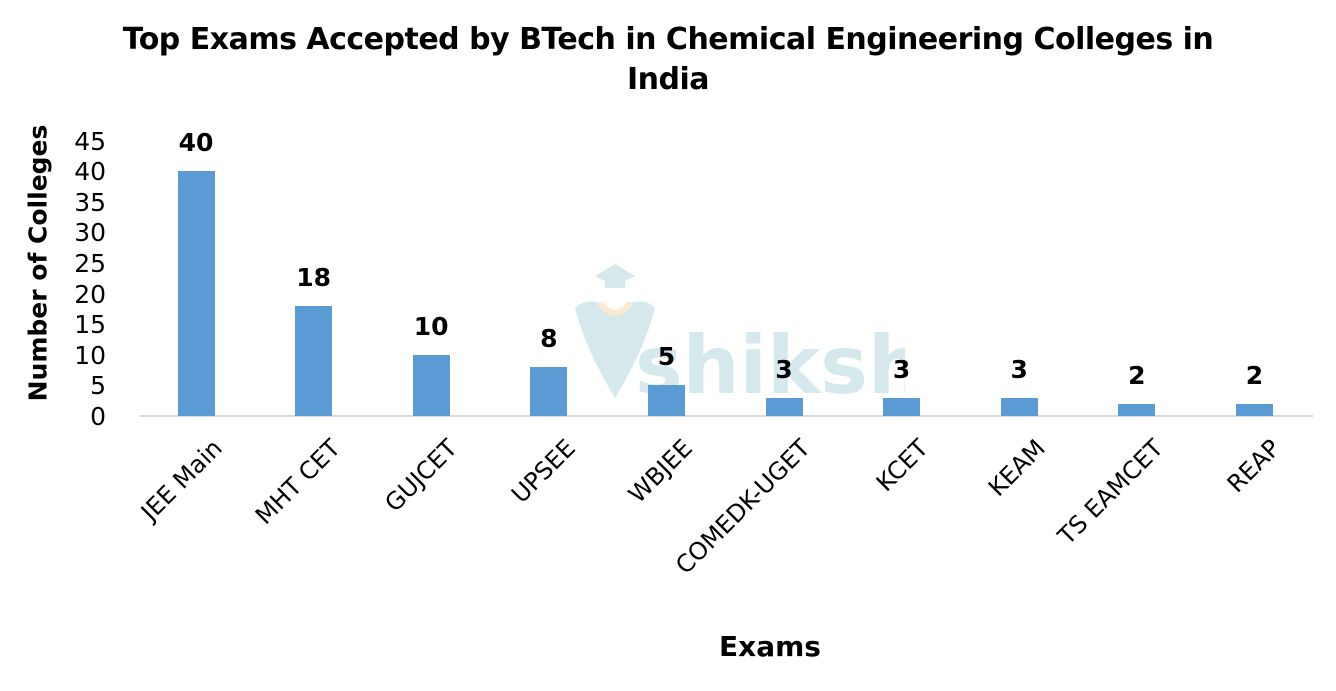 Image resolution: width=1336 pixels, height=691 pixels. Describe the element at coordinates (90, 325) in the screenshot. I see `y-tick-label: 15` at that location.